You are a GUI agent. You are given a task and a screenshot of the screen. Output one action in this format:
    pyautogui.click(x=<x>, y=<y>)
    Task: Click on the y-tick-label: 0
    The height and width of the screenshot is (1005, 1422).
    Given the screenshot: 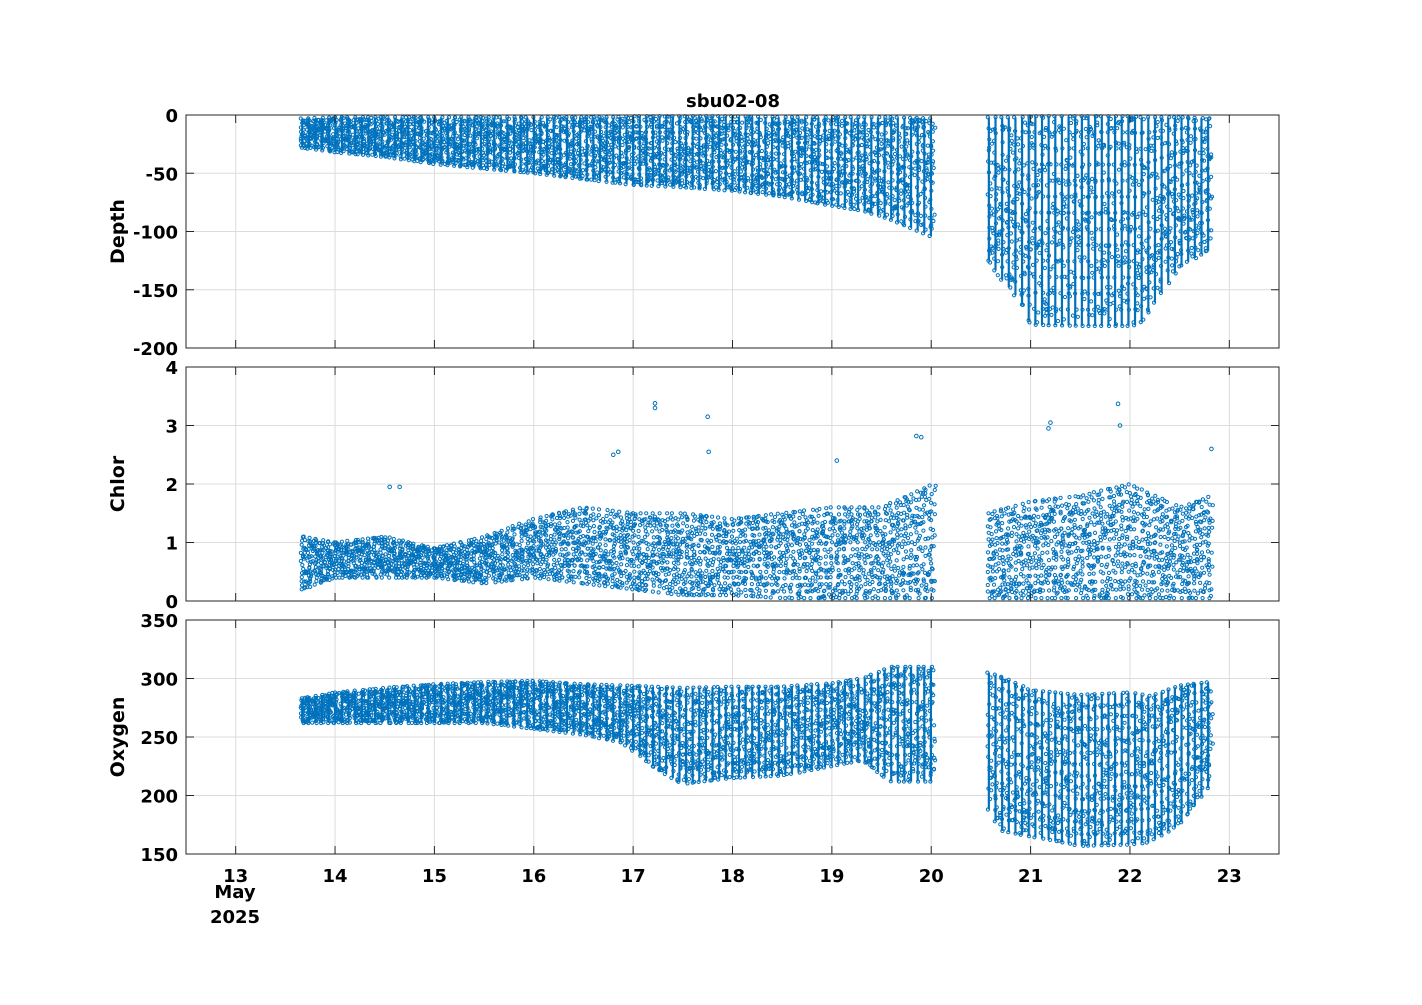 What is the action you would take?
    pyautogui.click(x=171, y=116)
    